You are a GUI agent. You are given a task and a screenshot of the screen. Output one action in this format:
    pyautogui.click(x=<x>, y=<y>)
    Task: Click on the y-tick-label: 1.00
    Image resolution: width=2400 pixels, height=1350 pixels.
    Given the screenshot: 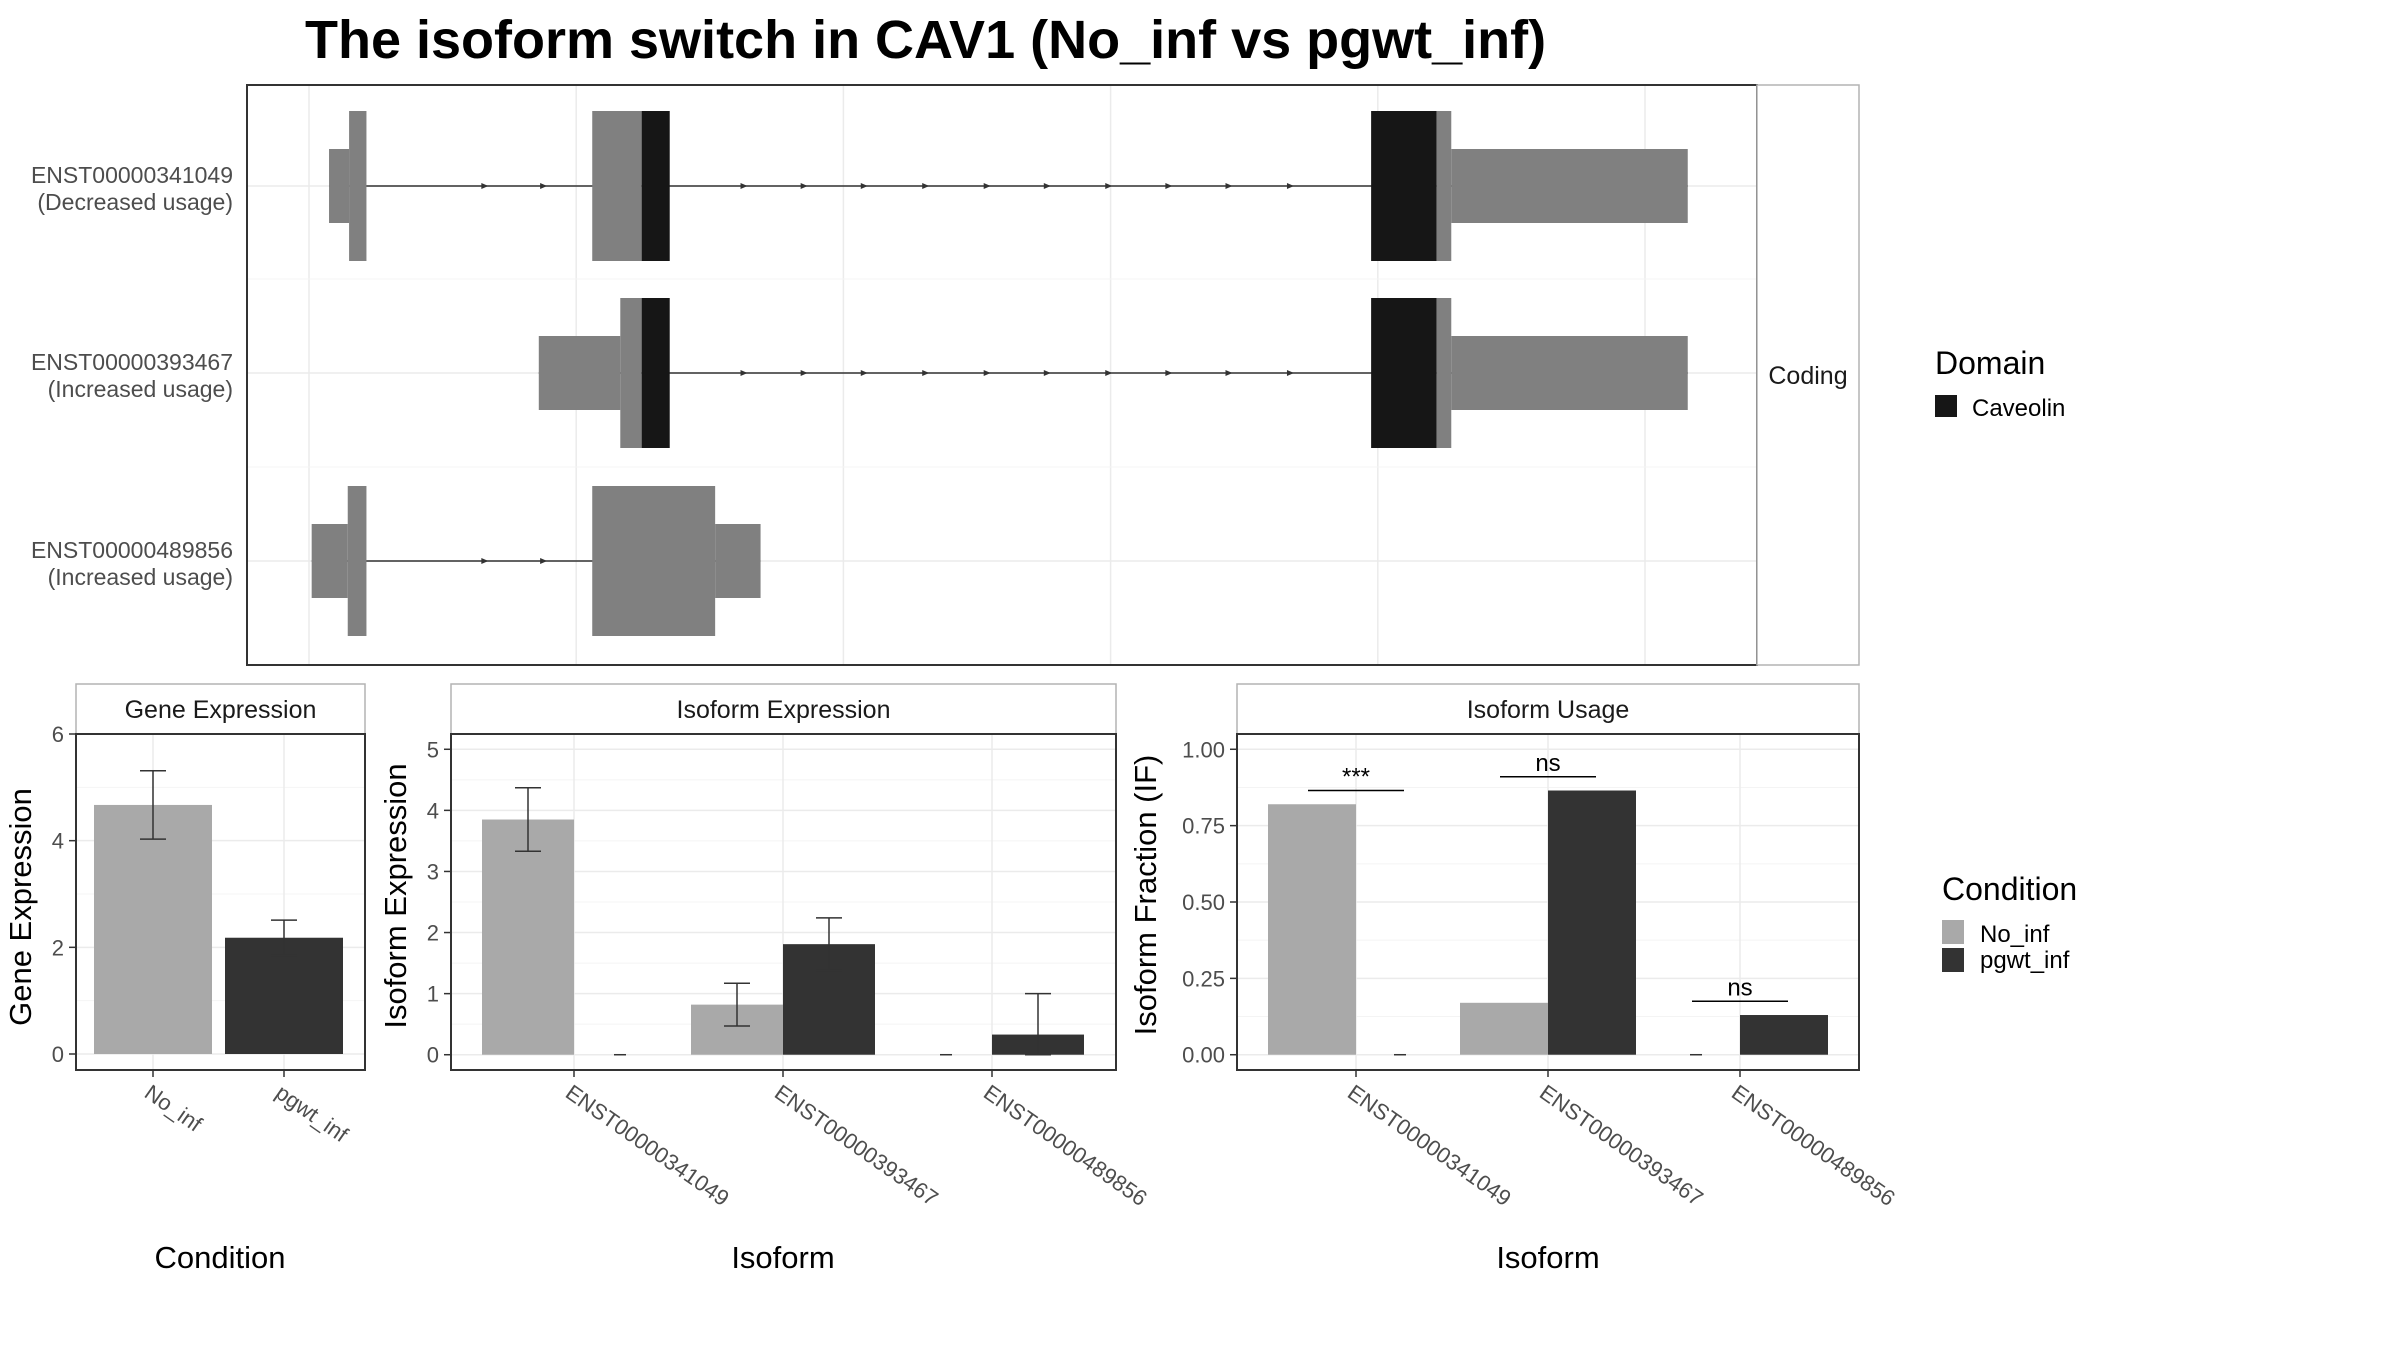 What is the action you would take?
    pyautogui.click(x=1203, y=749)
    